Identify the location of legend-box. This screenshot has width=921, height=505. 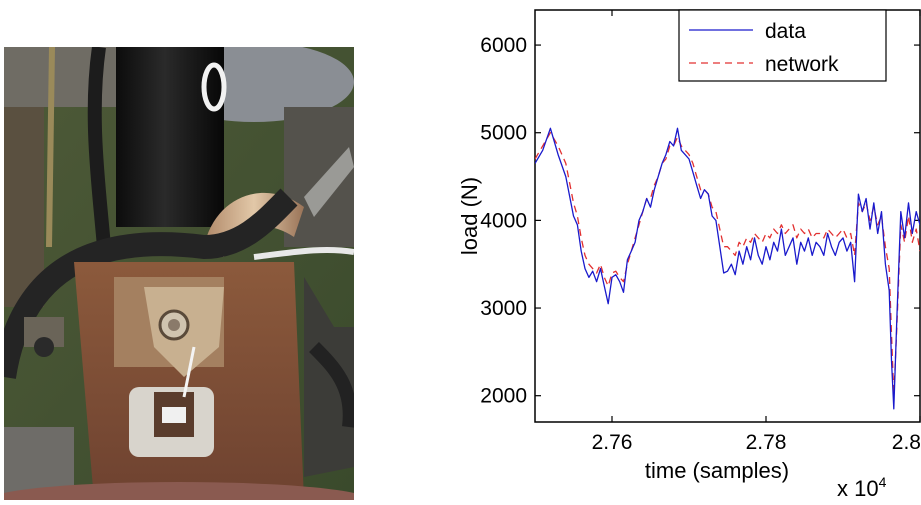
(782, 45).